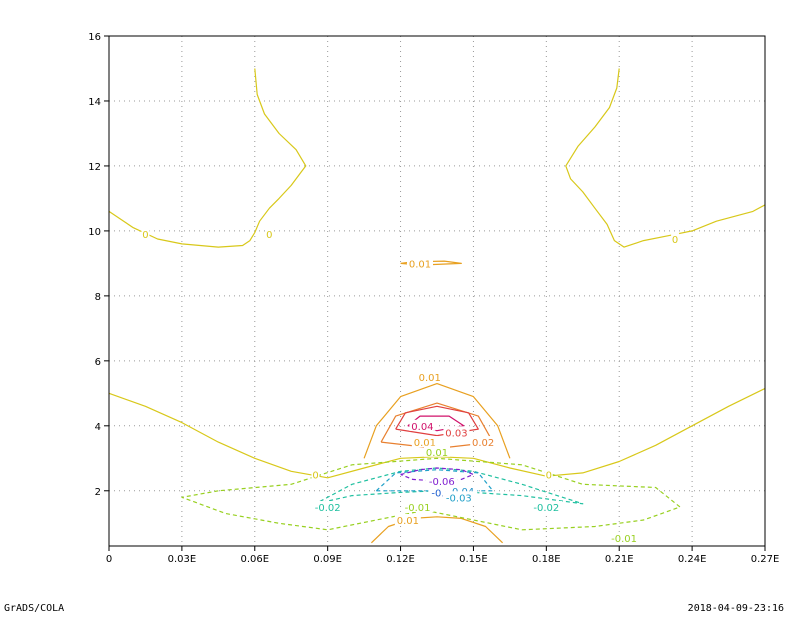  Describe the element at coordinates (422, 427) in the screenshot. I see `contour-label: 0.04` at that location.